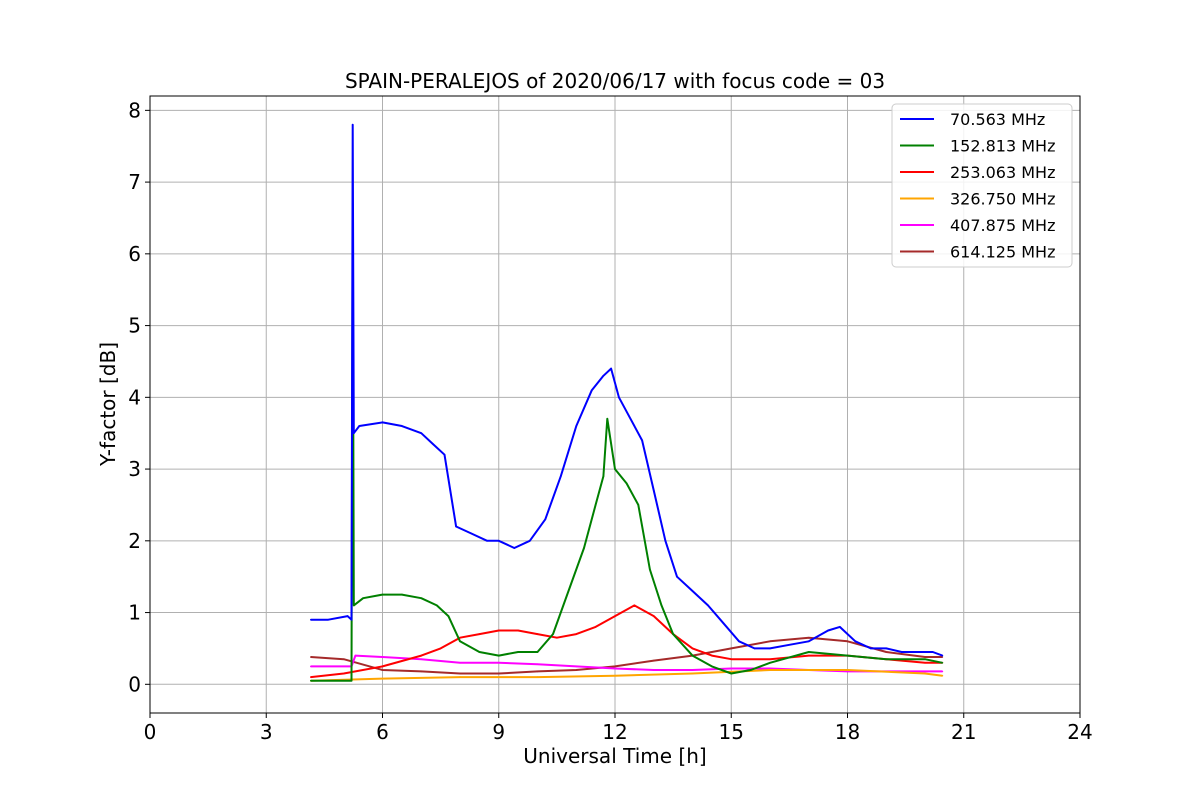 The width and height of the screenshot is (1200, 800). I want to click on y-tick-label: 4, so click(134, 397).